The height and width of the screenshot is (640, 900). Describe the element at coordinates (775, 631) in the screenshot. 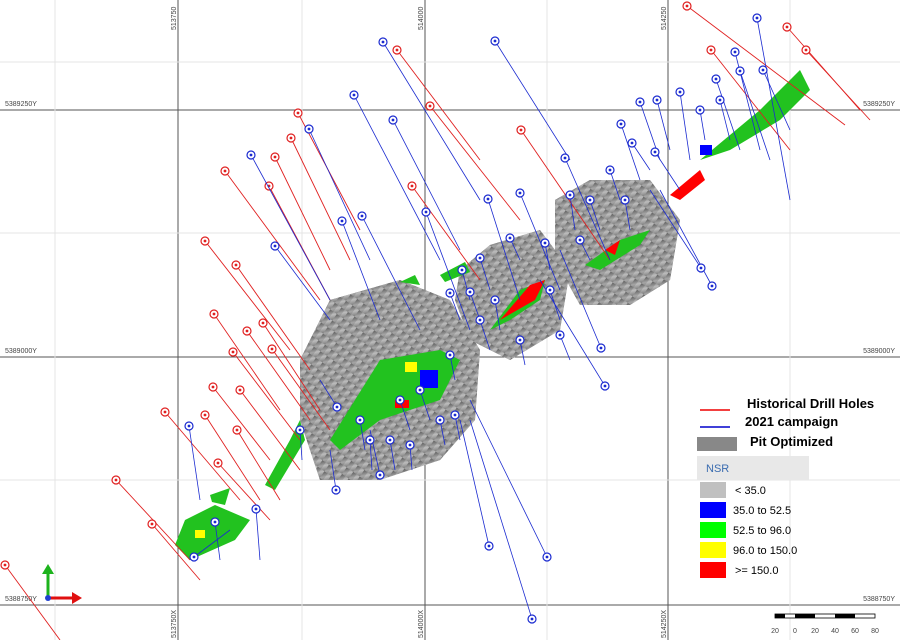

I see `scale-label: 20` at that location.